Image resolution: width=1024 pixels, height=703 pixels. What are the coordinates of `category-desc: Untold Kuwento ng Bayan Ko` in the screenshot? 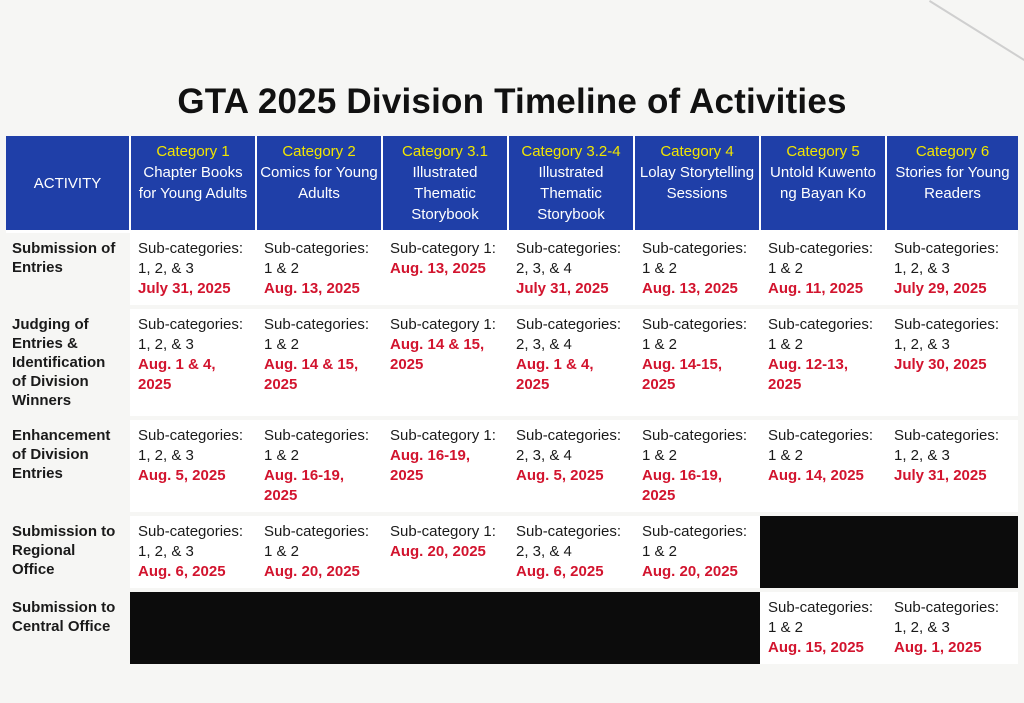 It's located at (823, 183).